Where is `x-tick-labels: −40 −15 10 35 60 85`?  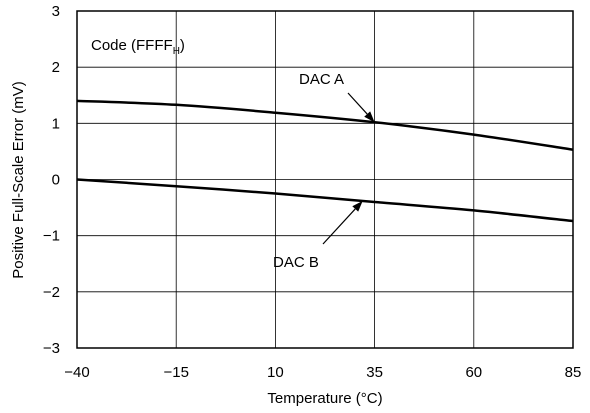
x-tick-labels: −40 −15 10 35 60 85 is located at coordinates (322, 372).